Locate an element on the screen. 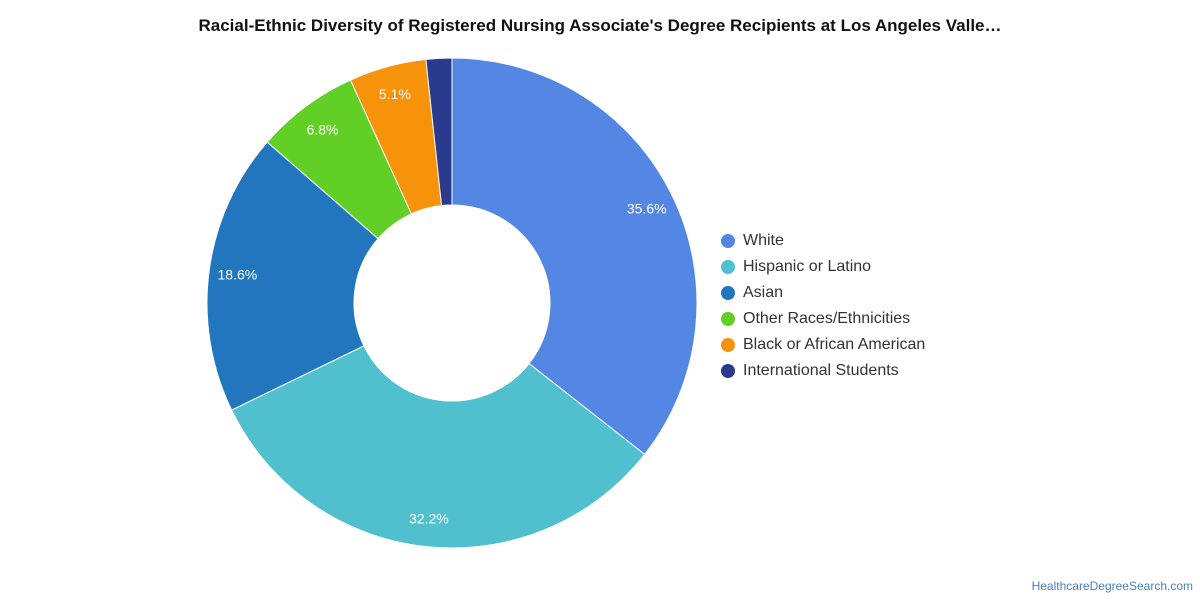 The height and width of the screenshot is (600, 1200). legend-label: White is located at coordinates (763, 240).